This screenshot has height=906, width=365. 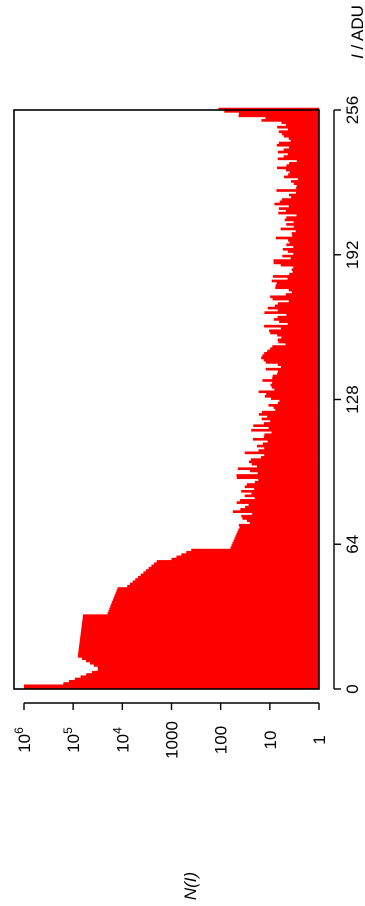 What do you see at coordinates (352, 688) in the screenshot?
I see `x-tick-label: 0` at bounding box center [352, 688].